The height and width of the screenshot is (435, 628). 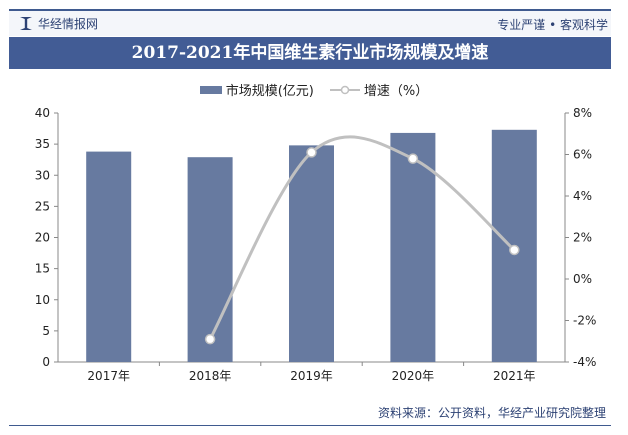 What do you see at coordinates (310, 10) in the screenshot?
I see `top-border` at bounding box center [310, 10].